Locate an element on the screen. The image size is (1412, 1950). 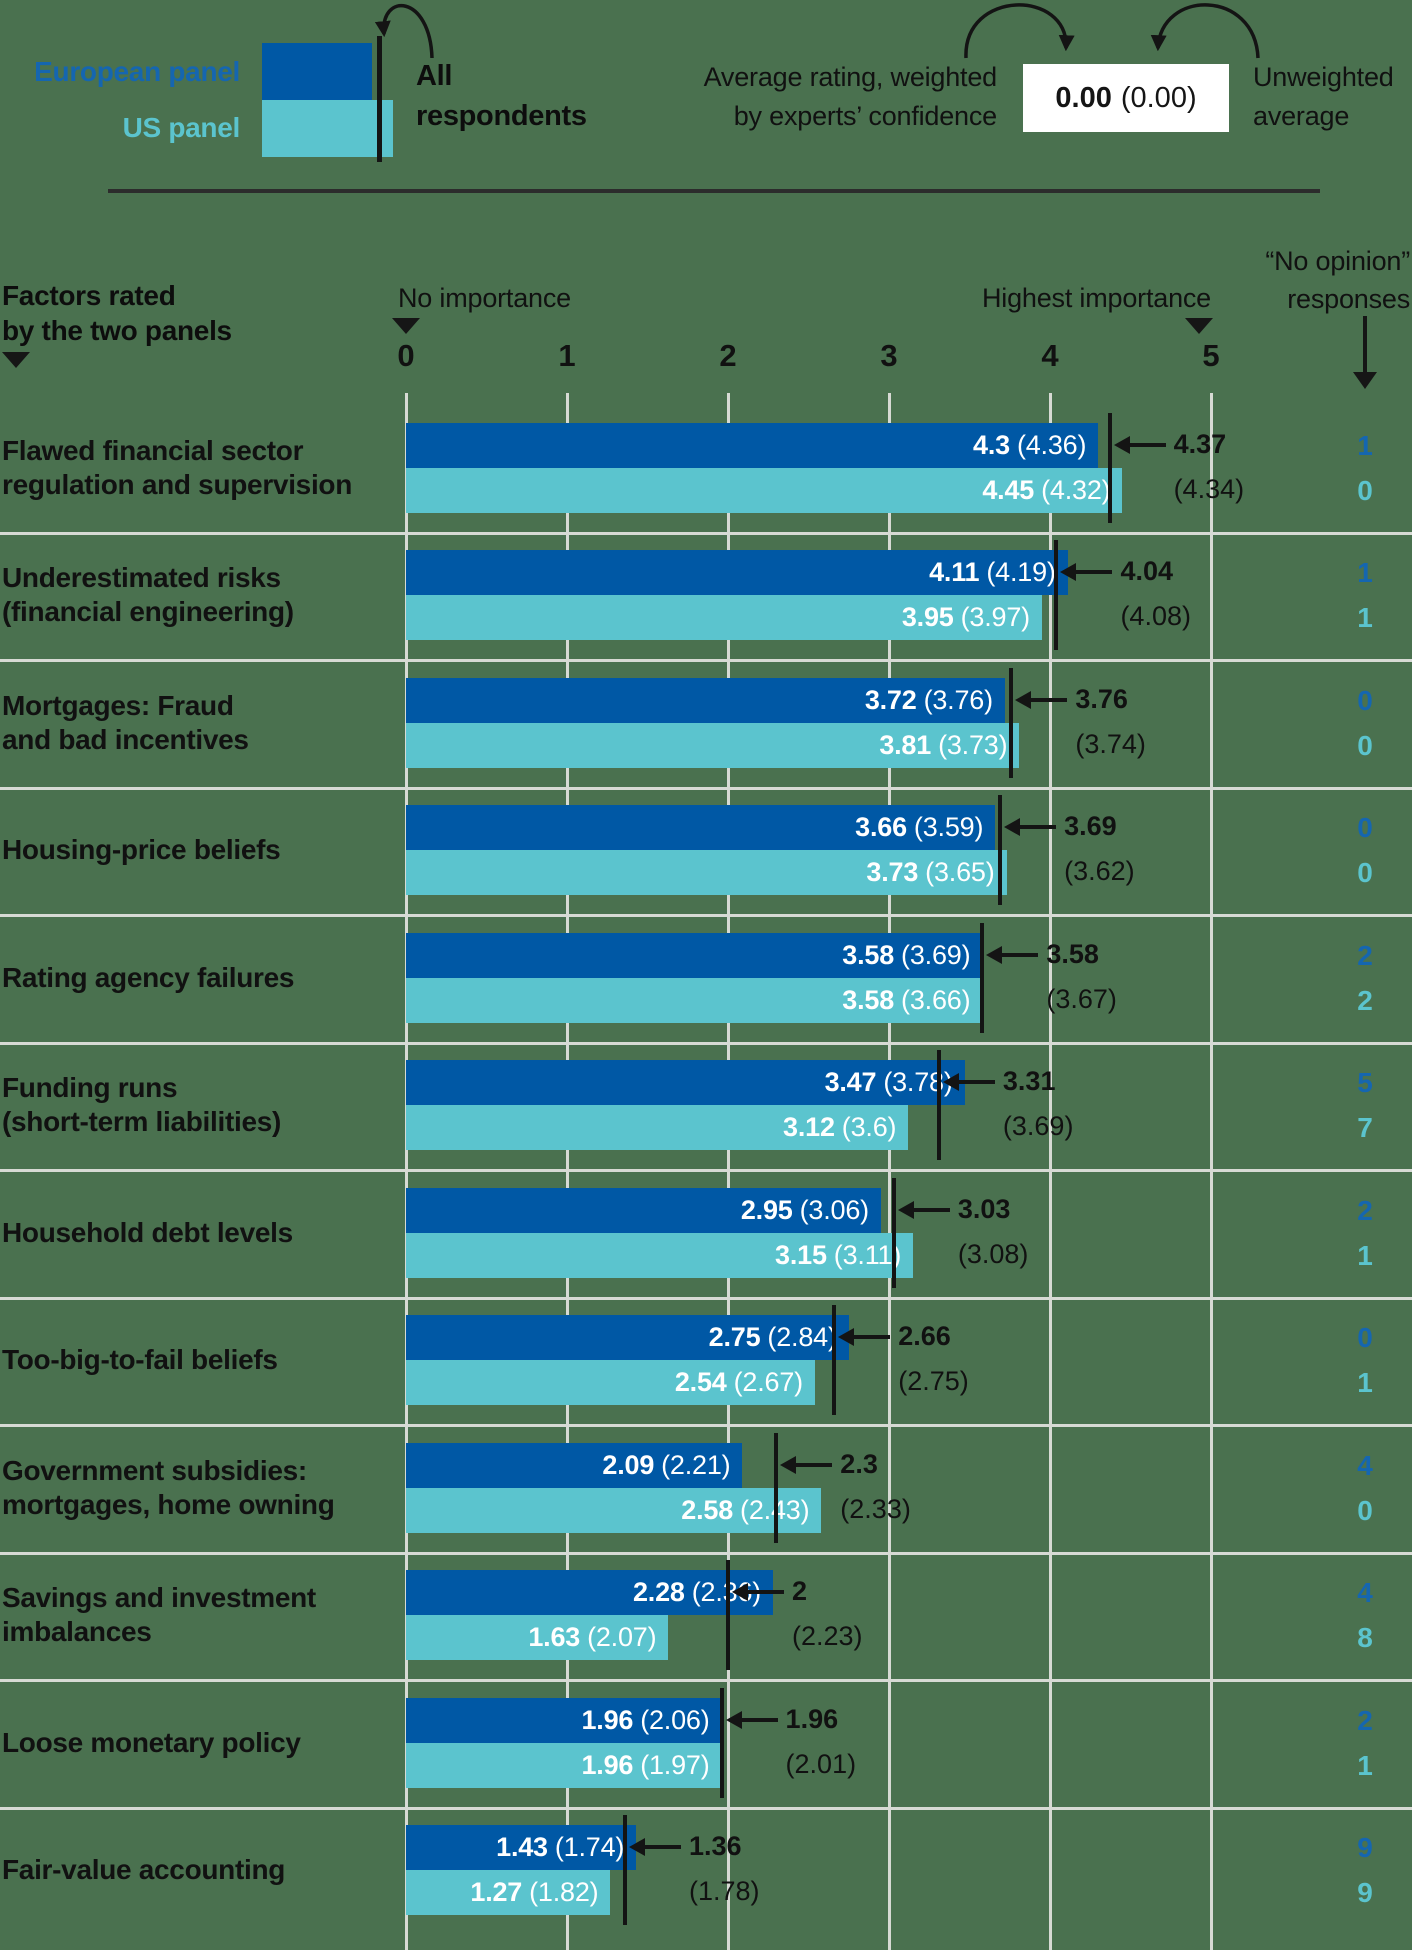
factor-label-text: Fair-value accounting is located at coordinates (144, 1869).